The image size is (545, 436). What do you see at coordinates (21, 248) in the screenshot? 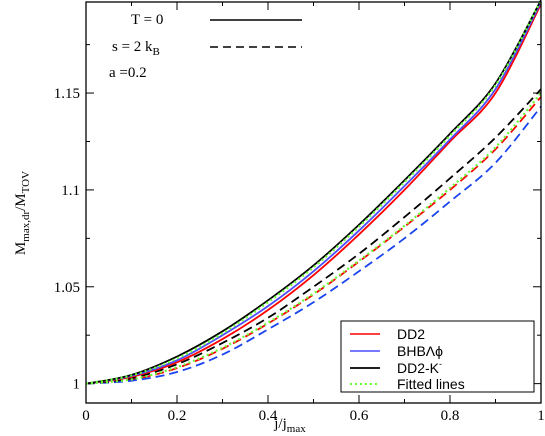
I see `y-label-main: M` at bounding box center [21, 248].